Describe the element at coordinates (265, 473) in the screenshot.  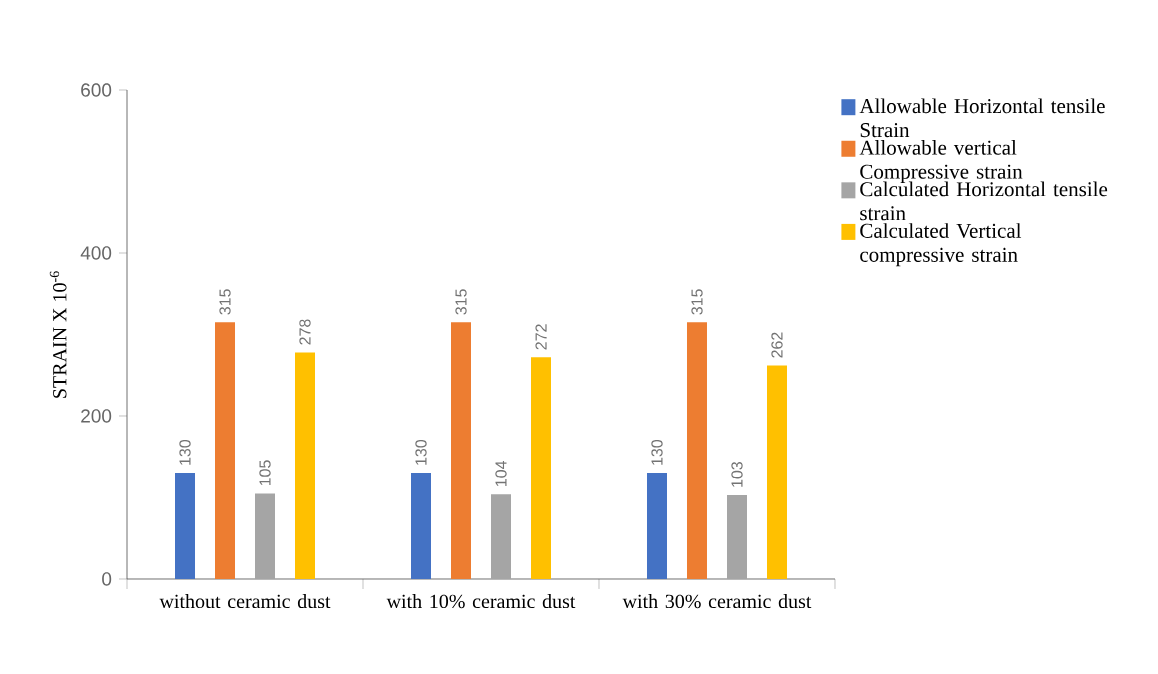
I see `data-label: 105` at that location.